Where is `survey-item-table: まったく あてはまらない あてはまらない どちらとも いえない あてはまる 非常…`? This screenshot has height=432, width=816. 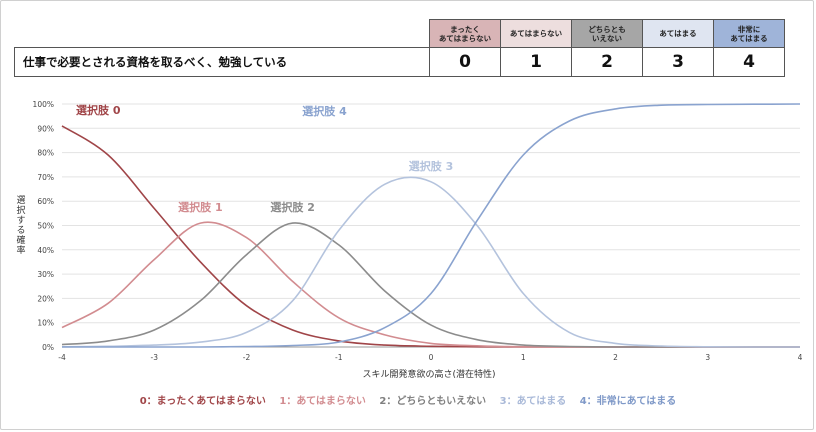
survey-item-table: まったく あてはまらない あてはまらない どちらとも いえない あてはまる 非常… is located at coordinates (399, 48).